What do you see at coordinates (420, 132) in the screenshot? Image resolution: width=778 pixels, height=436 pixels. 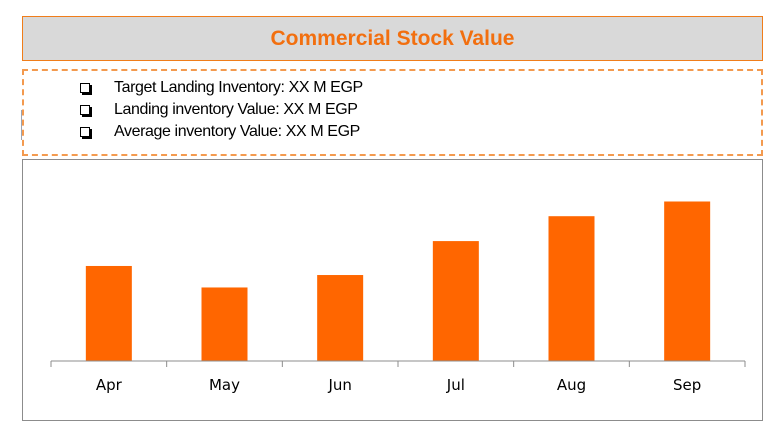 I see `note-item: Average inventory Value: XX M EGP` at bounding box center [420, 132].